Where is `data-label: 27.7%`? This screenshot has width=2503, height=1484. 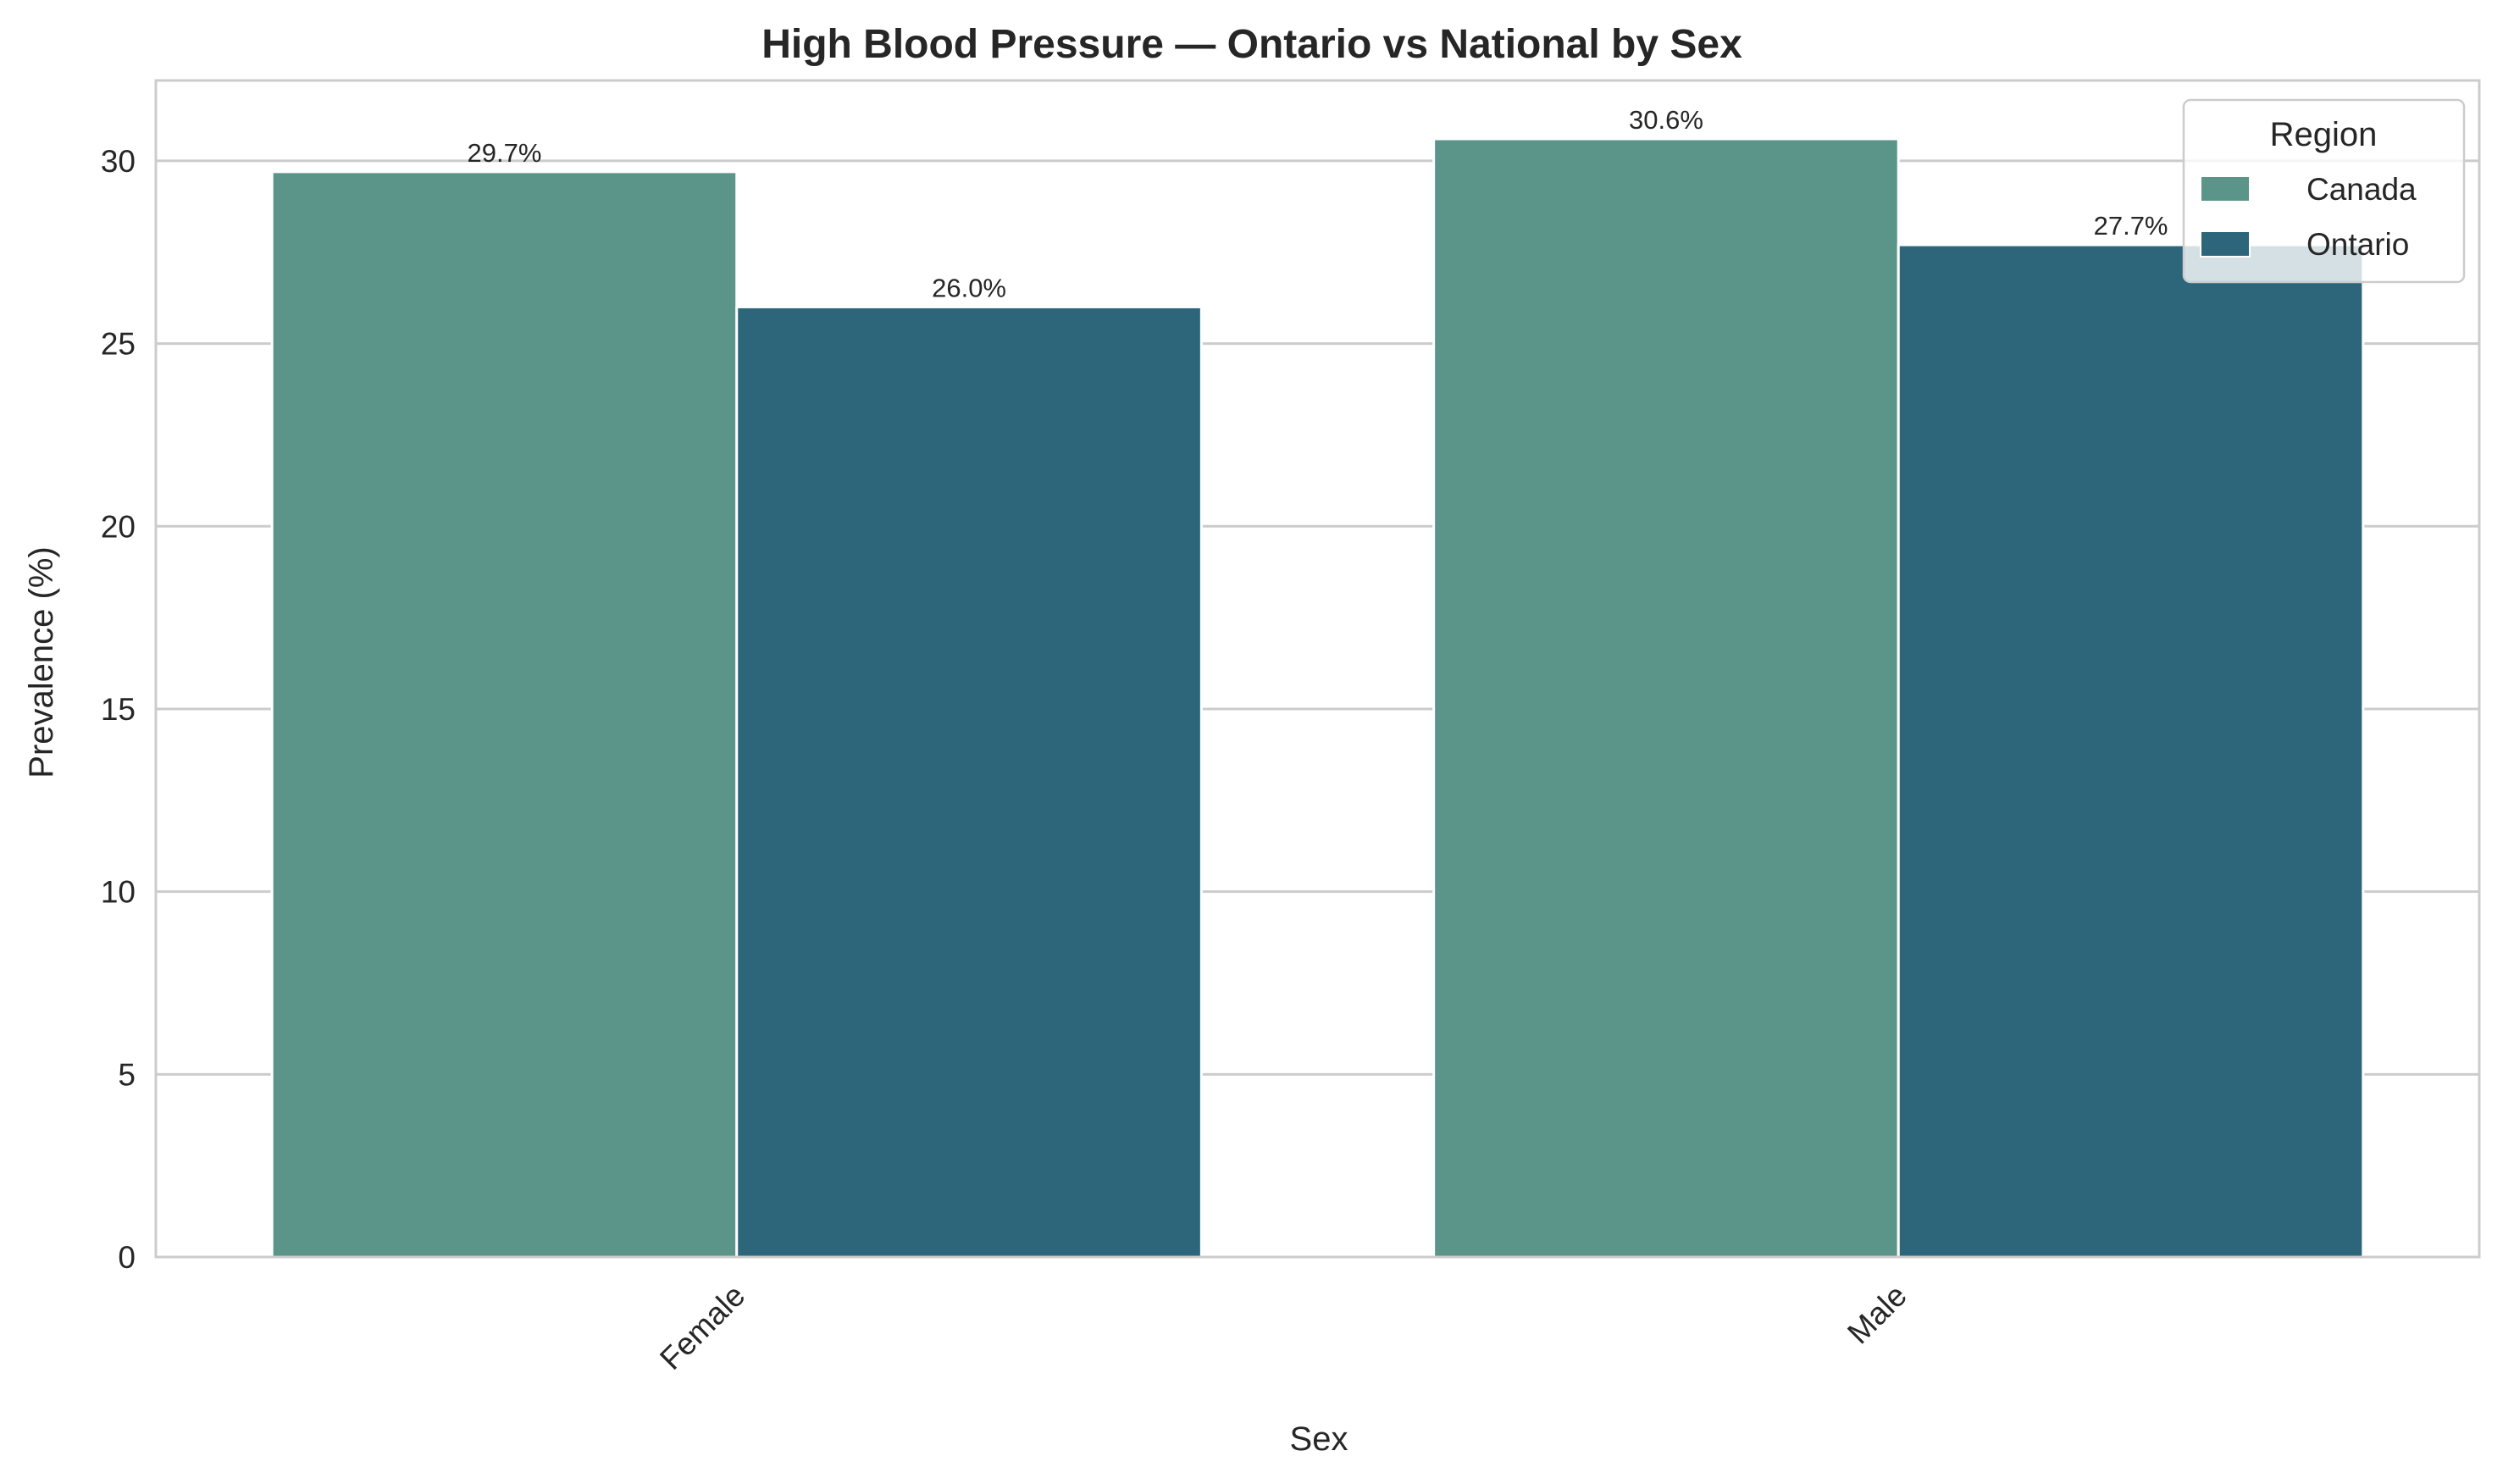
data-label: 27.7% is located at coordinates (2131, 226).